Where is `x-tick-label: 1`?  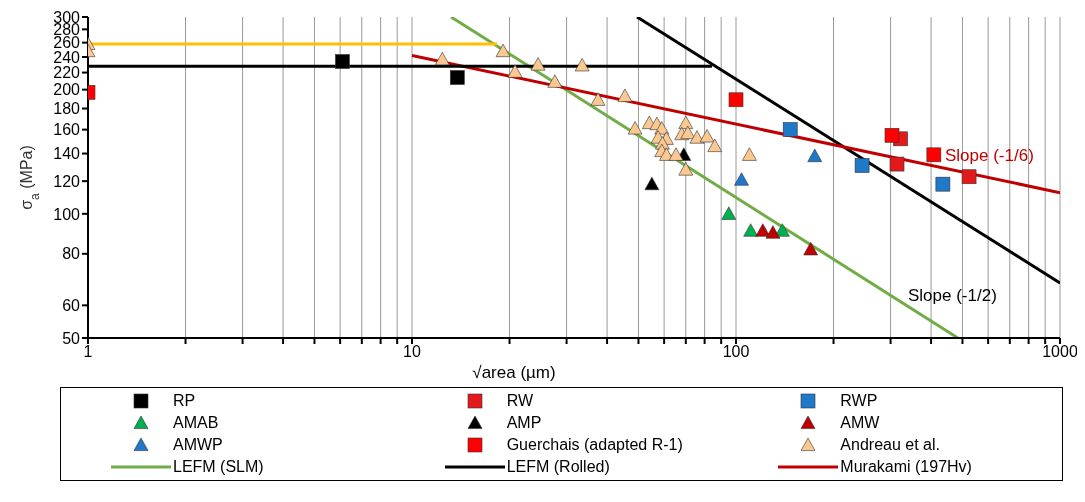 x-tick-label: 1 is located at coordinates (88, 352).